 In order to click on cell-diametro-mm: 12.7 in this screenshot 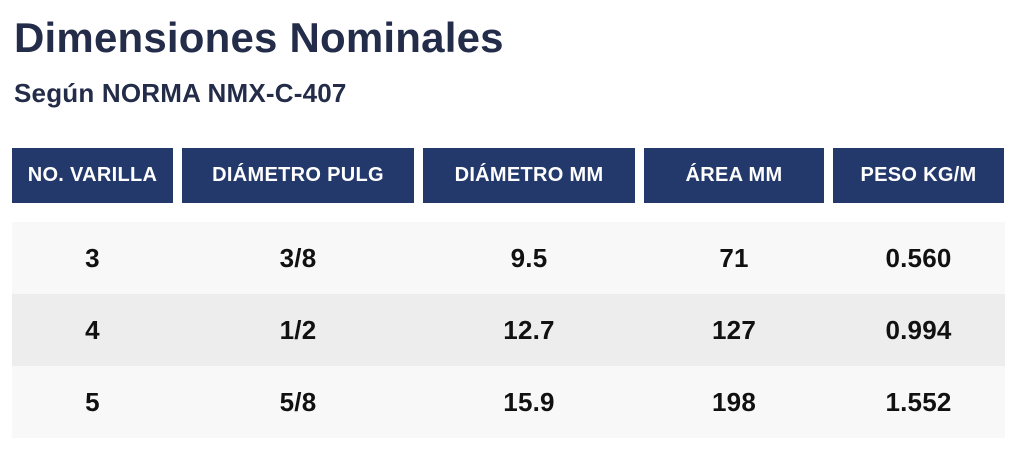, I will do `click(529, 329)`.